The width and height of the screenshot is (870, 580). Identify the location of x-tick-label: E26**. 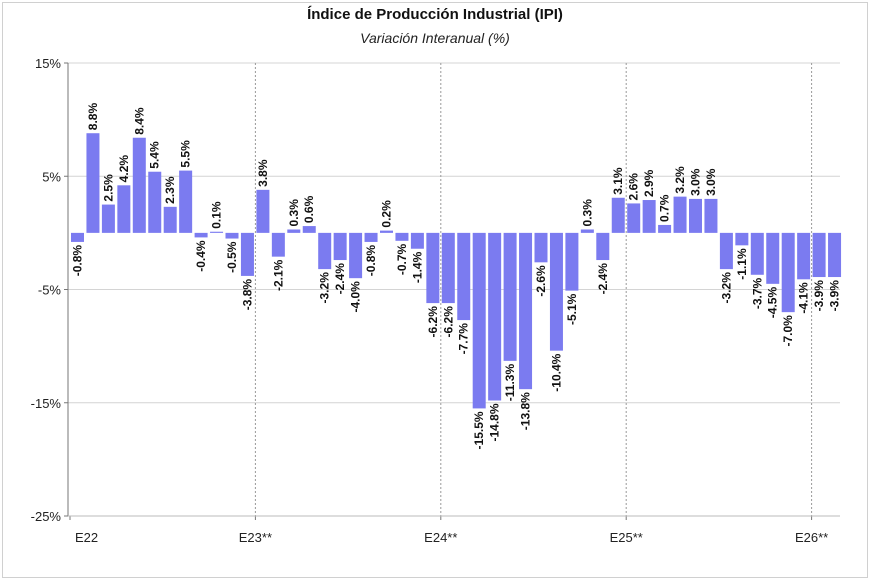
(811, 537).